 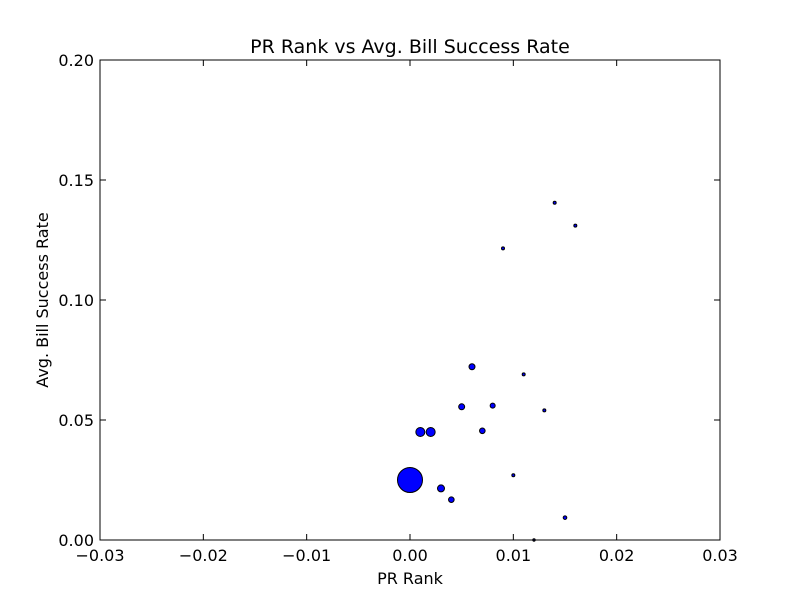 What do you see at coordinates (720, 555) in the screenshot?
I see `x-tick-label: 0.03` at bounding box center [720, 555].